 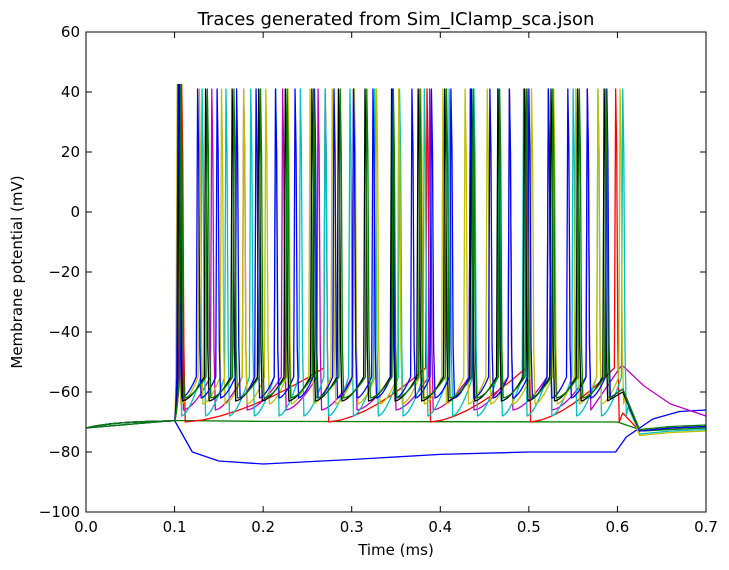 I want to click on x-tick-label: 0.7, so click(x=706, y=527).